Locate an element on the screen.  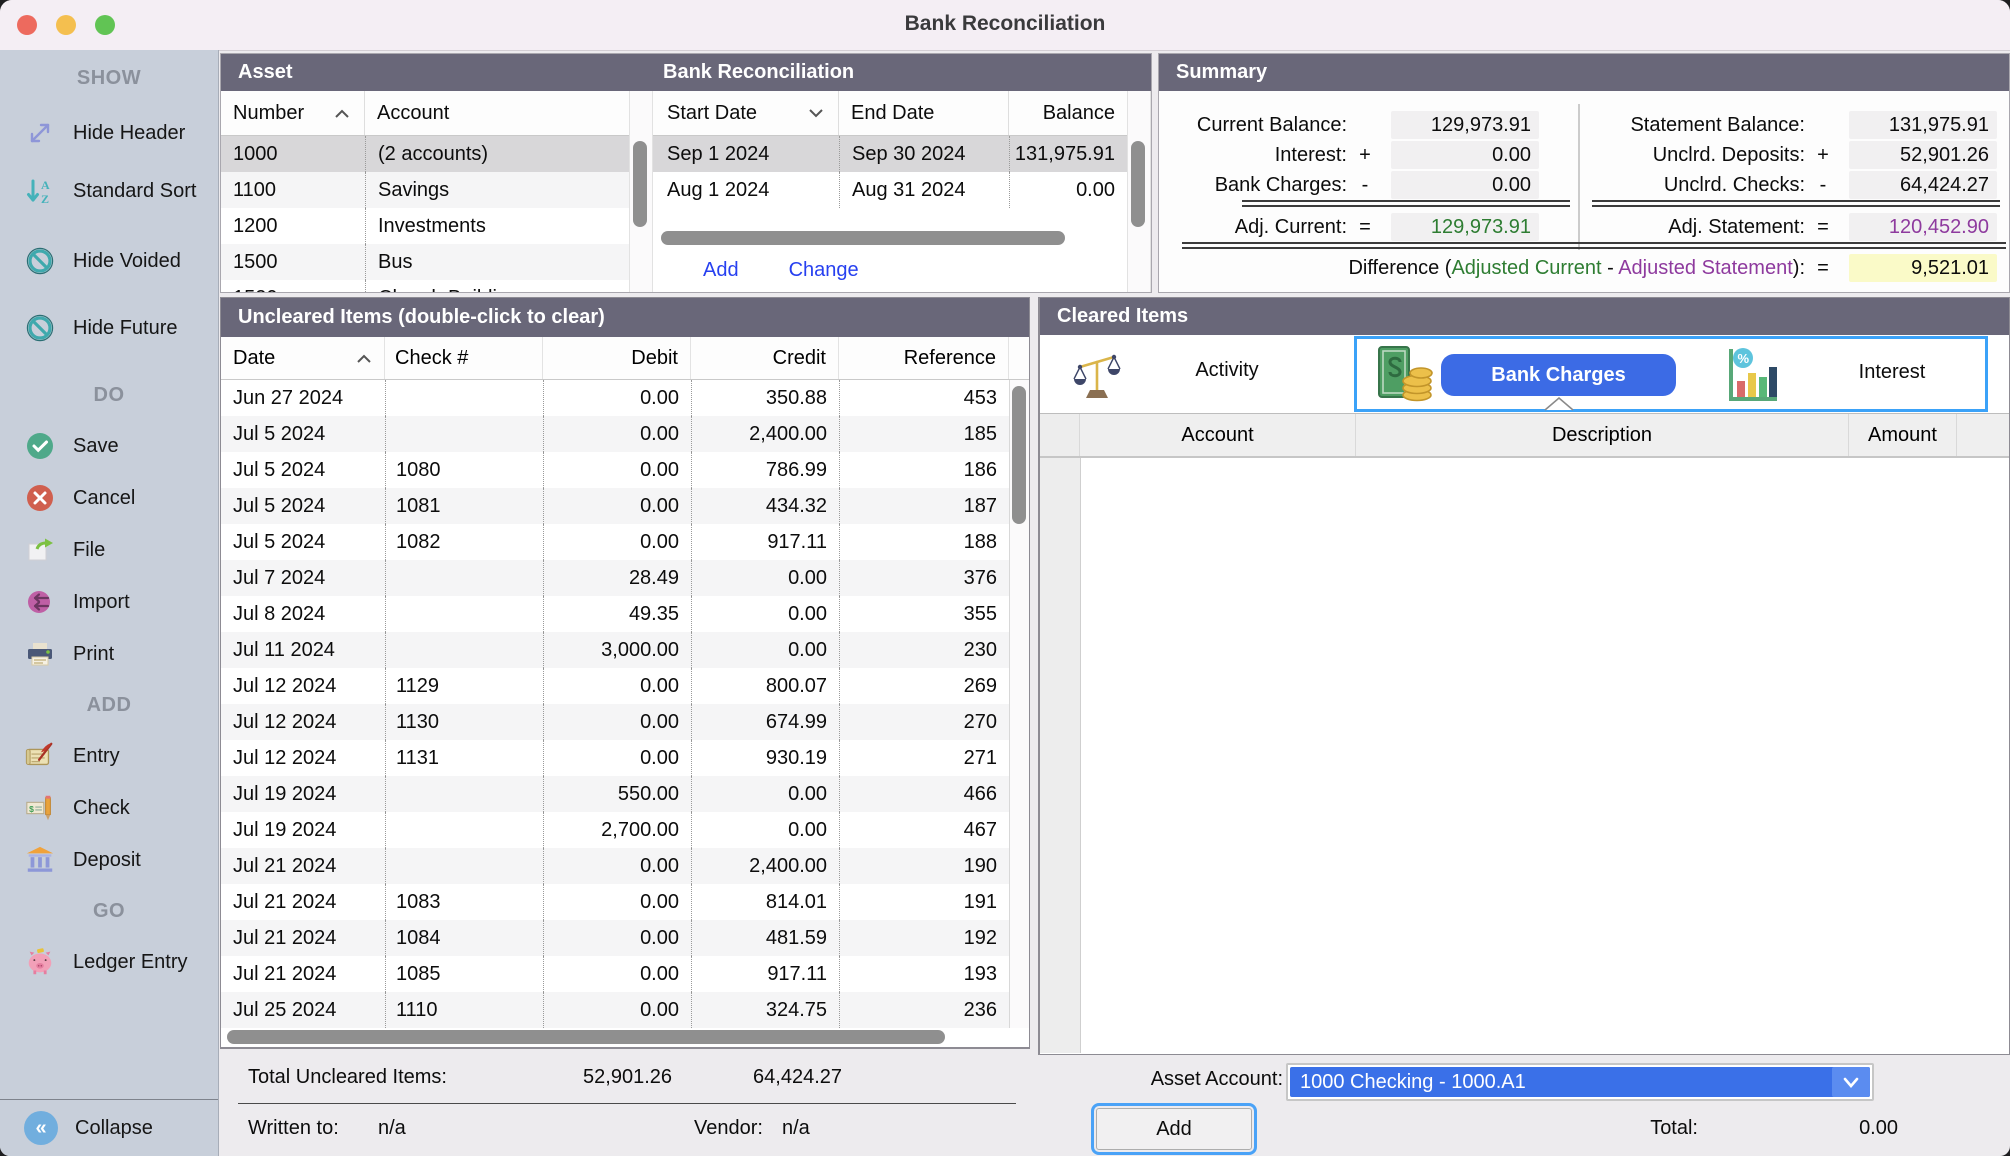
minimize-button is located at coordinates (66, 25).